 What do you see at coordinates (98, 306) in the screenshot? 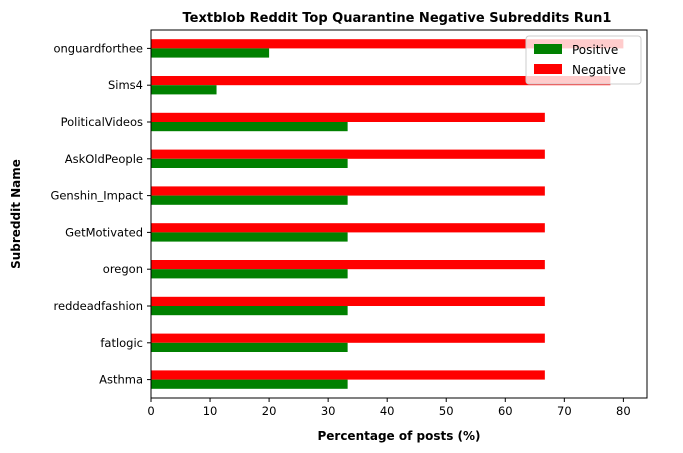
I see `y-tick-label-reddeadfashion: reddeadfashion` at bounding box center [98, 306].